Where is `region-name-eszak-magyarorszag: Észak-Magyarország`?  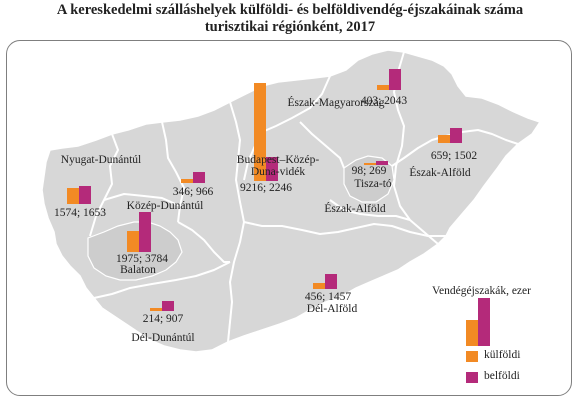 region-name-eszak-magyarorszag: Észak-Magyarország is located at coordinates (336, 103).